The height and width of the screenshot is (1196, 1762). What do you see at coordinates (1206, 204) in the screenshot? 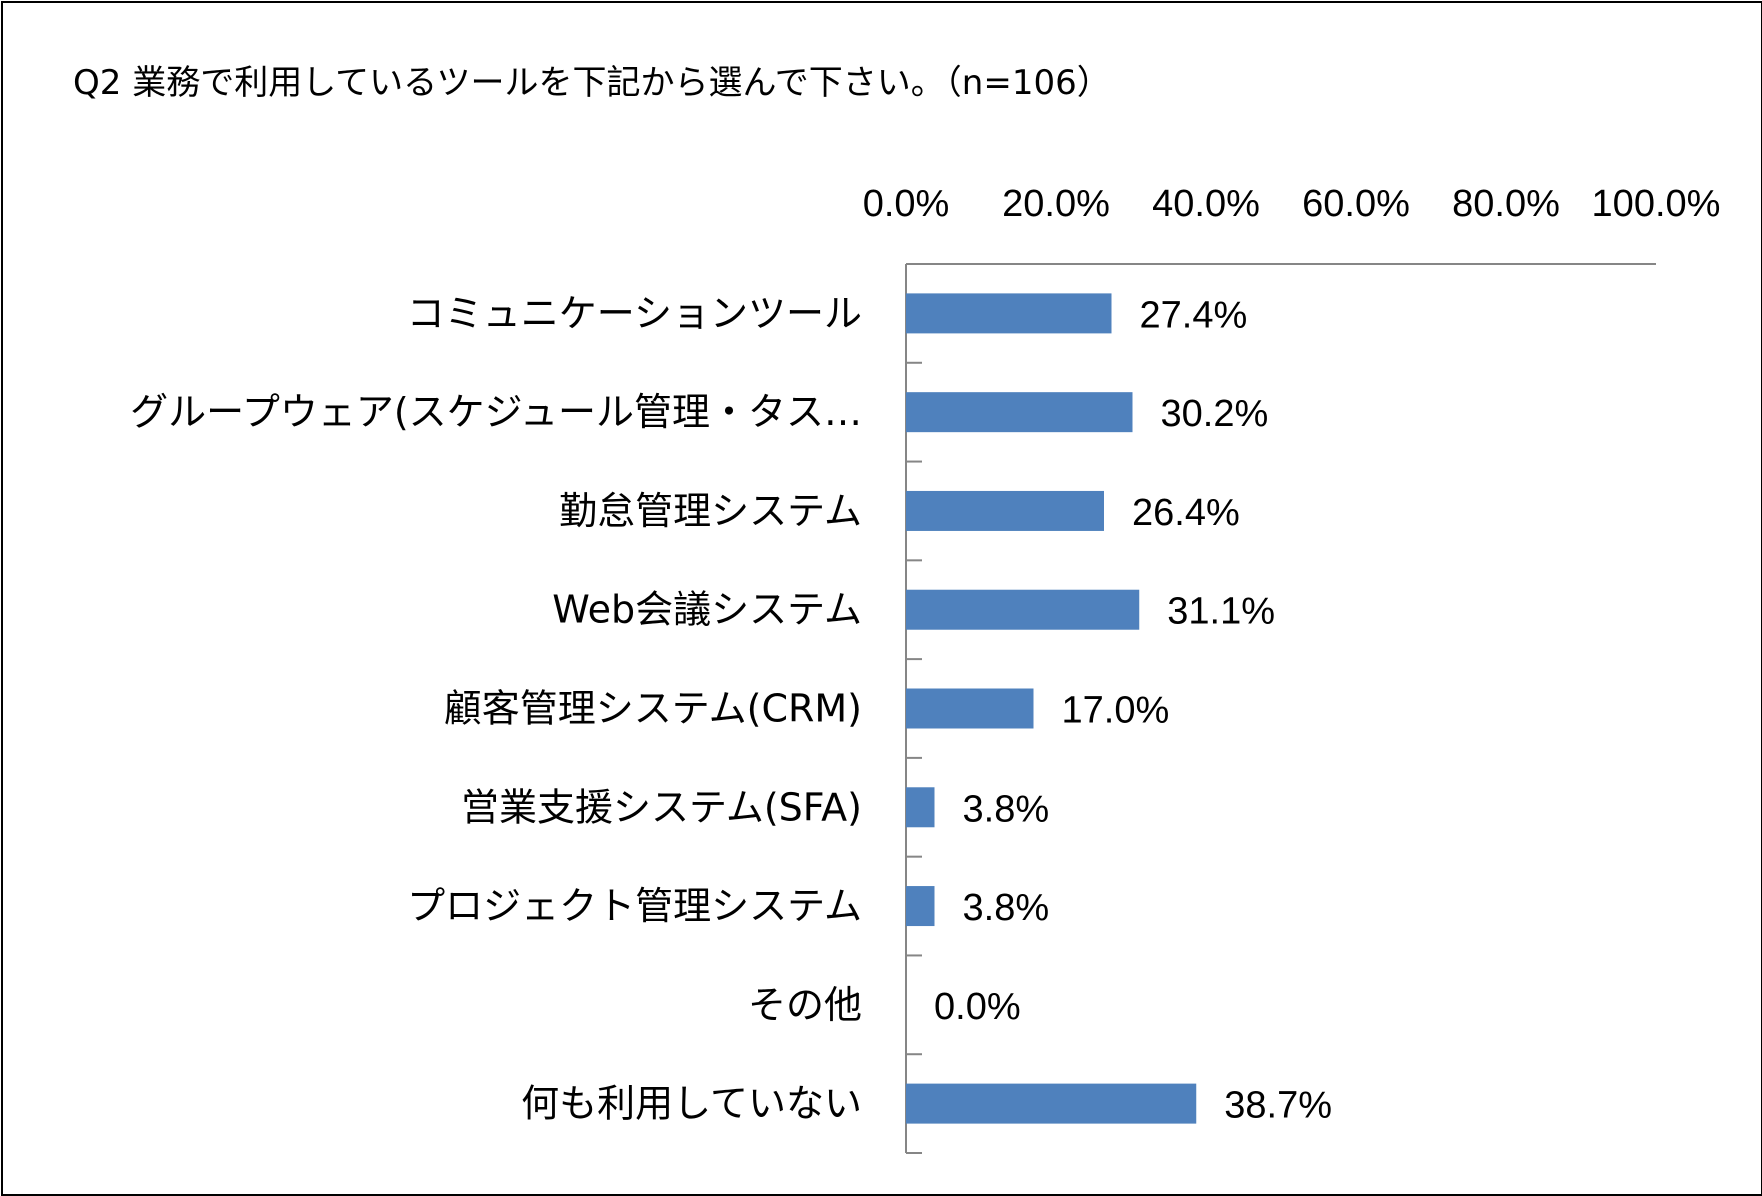
I see `x-tick-label: 40.0%` at bounding box center [1206, 204].